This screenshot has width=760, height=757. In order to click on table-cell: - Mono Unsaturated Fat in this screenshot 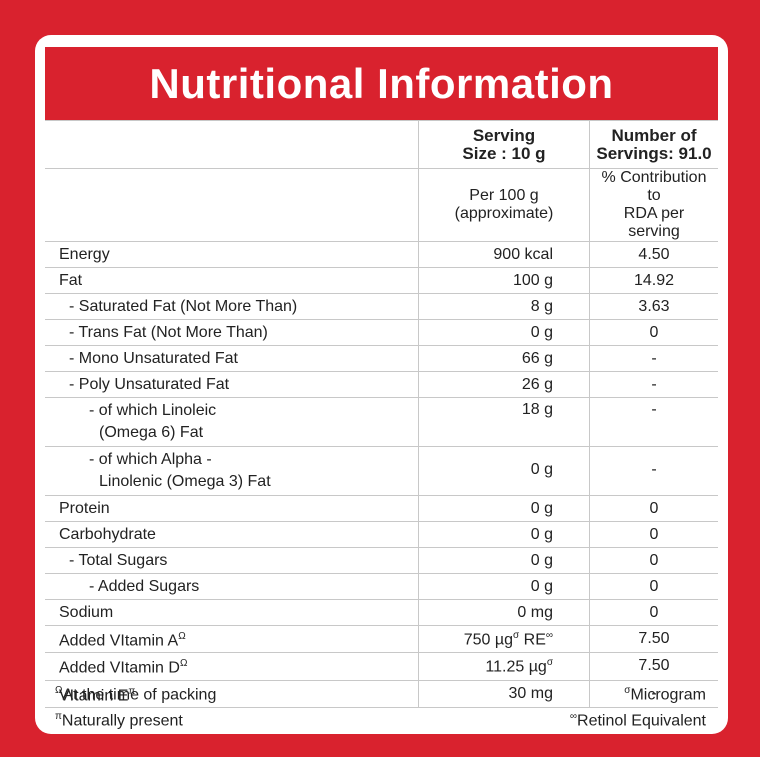, I will do `click(232, 358)`.